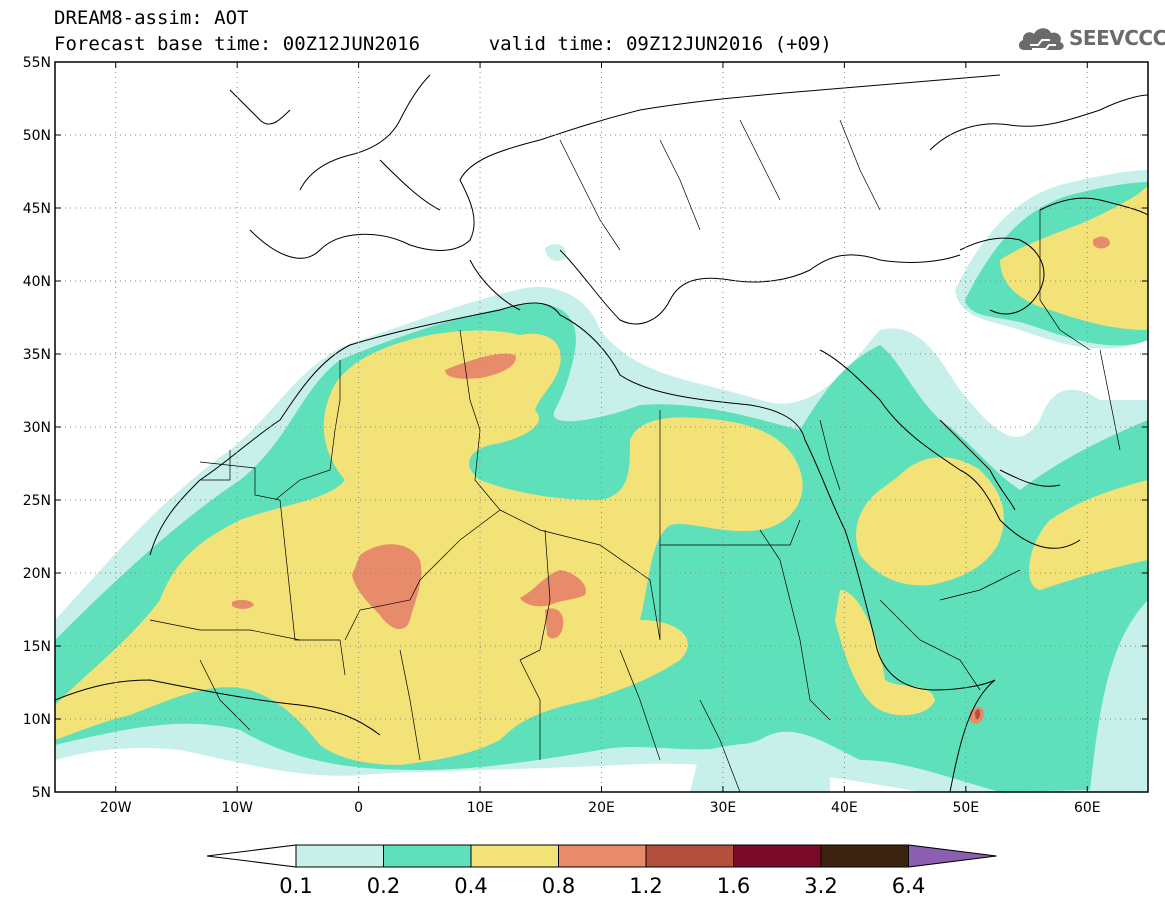  What do you see at coordinates (723, 808) in the screenshot?
I see `lon-tick-label: 30E` at bounding box center [723, 808].